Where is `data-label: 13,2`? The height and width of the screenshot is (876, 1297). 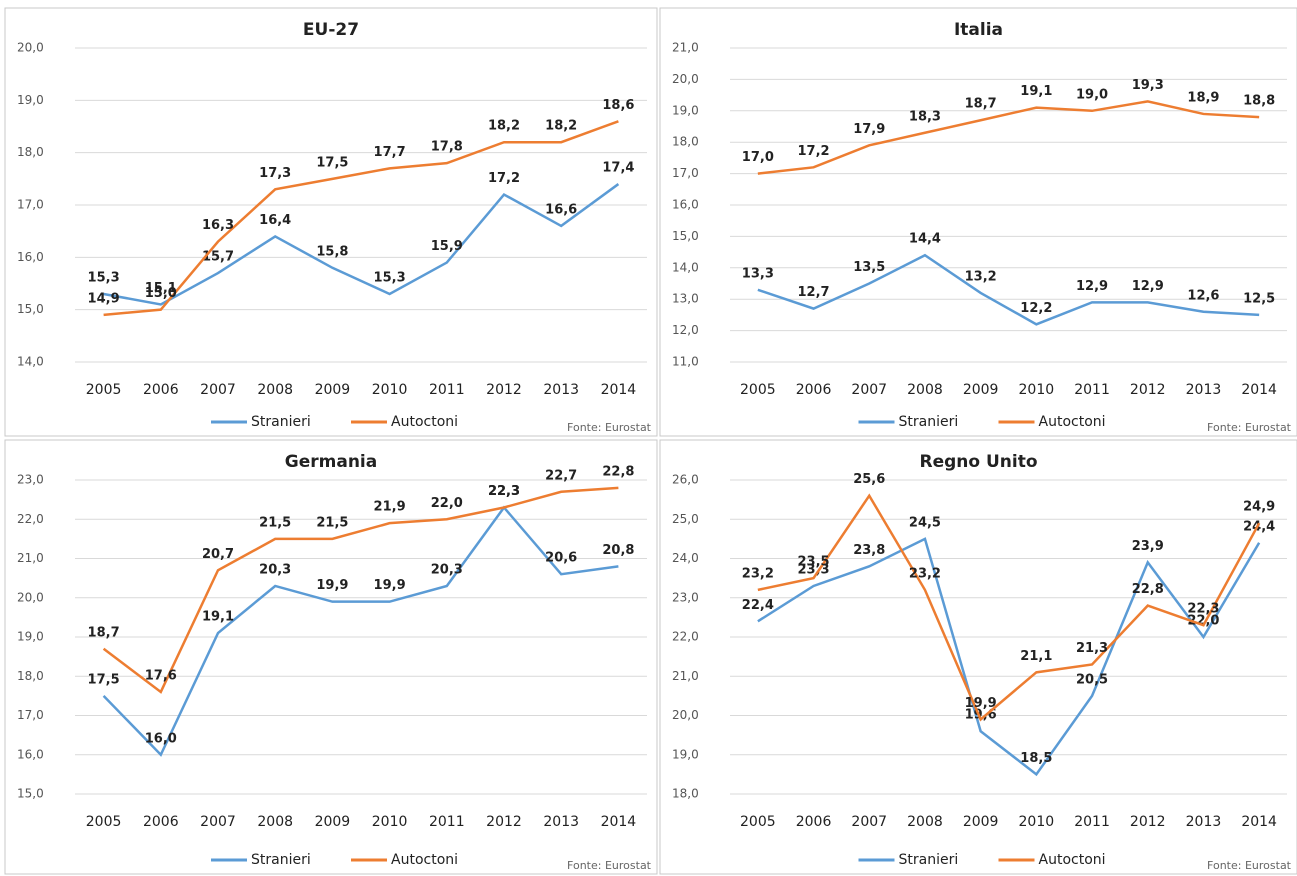
data-label: 13,2 is located at coordinates (981, 276).